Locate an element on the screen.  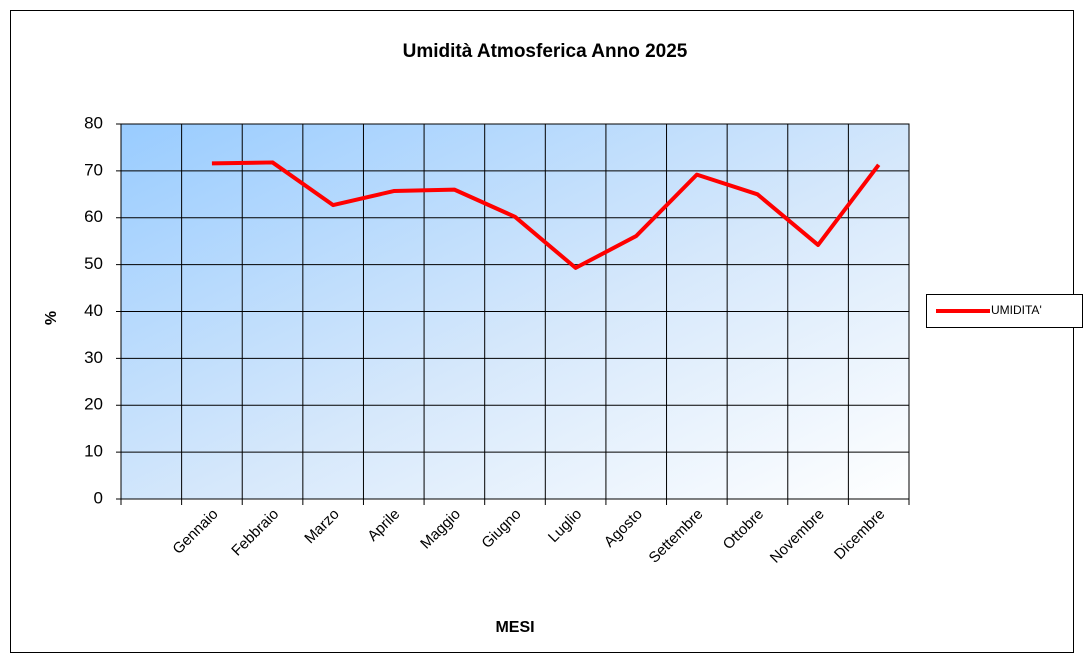
y-tick-label: 10 is located at coordinates (93, 451).